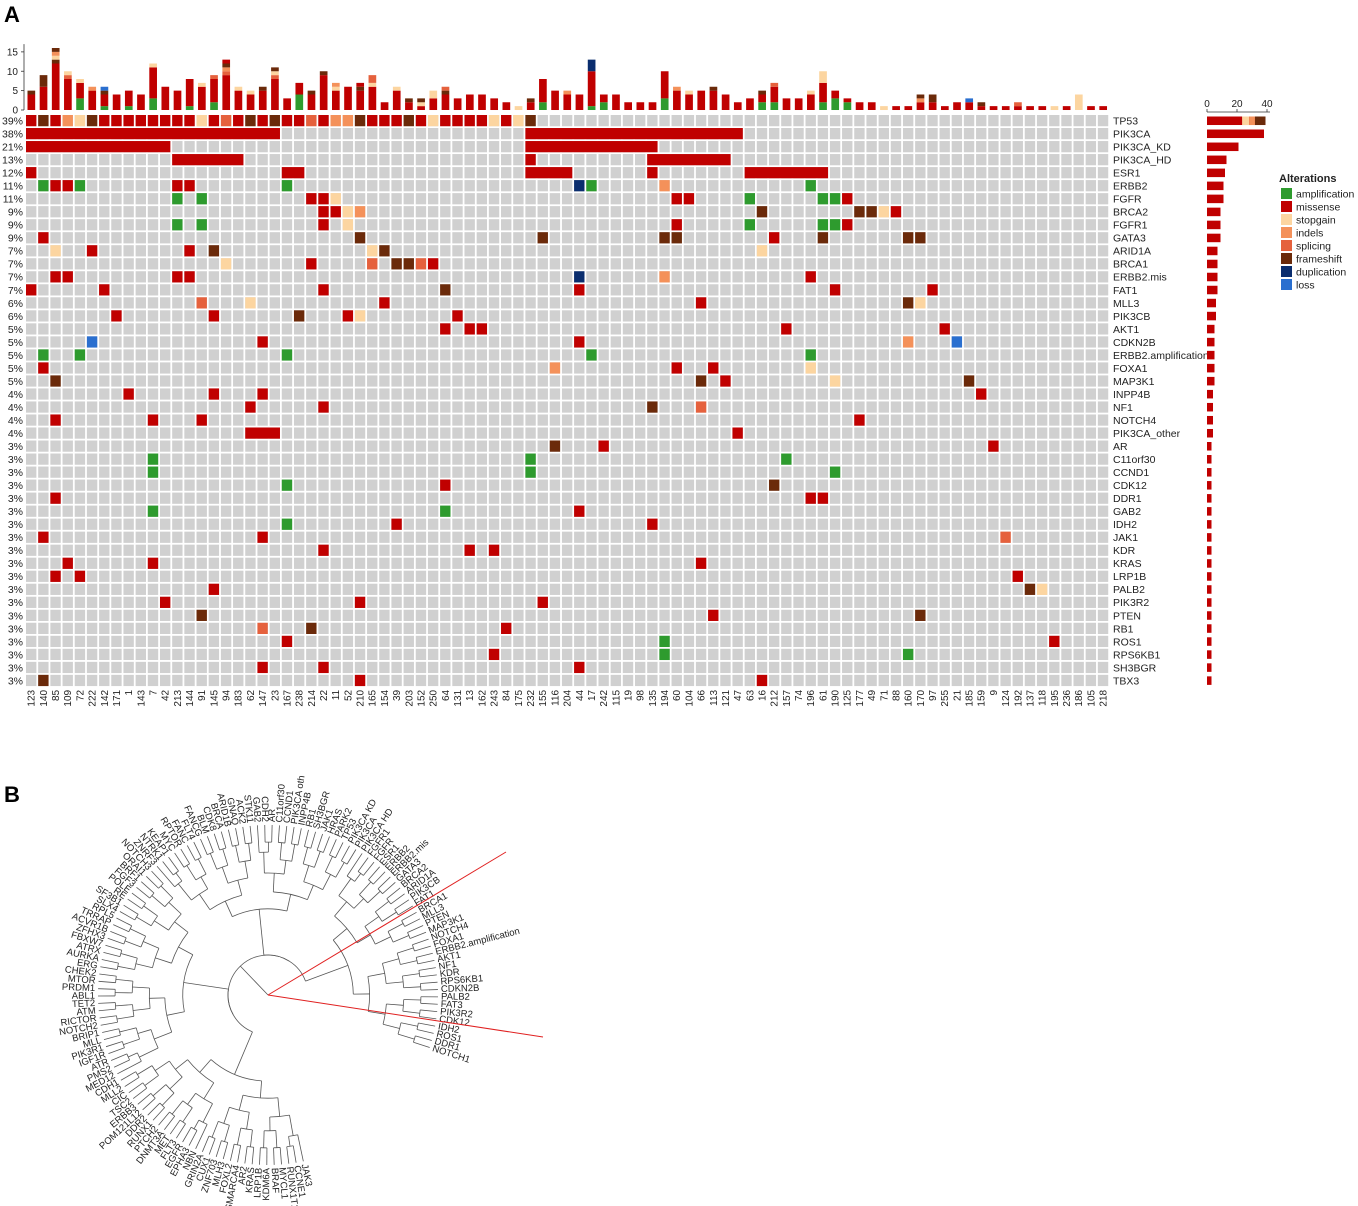 This screenshot has width=1358, height=1206. What do you see at coordinates (811, 697) in the screenshot?
I see `sample-label: 196` at bounding box center [811, 697].